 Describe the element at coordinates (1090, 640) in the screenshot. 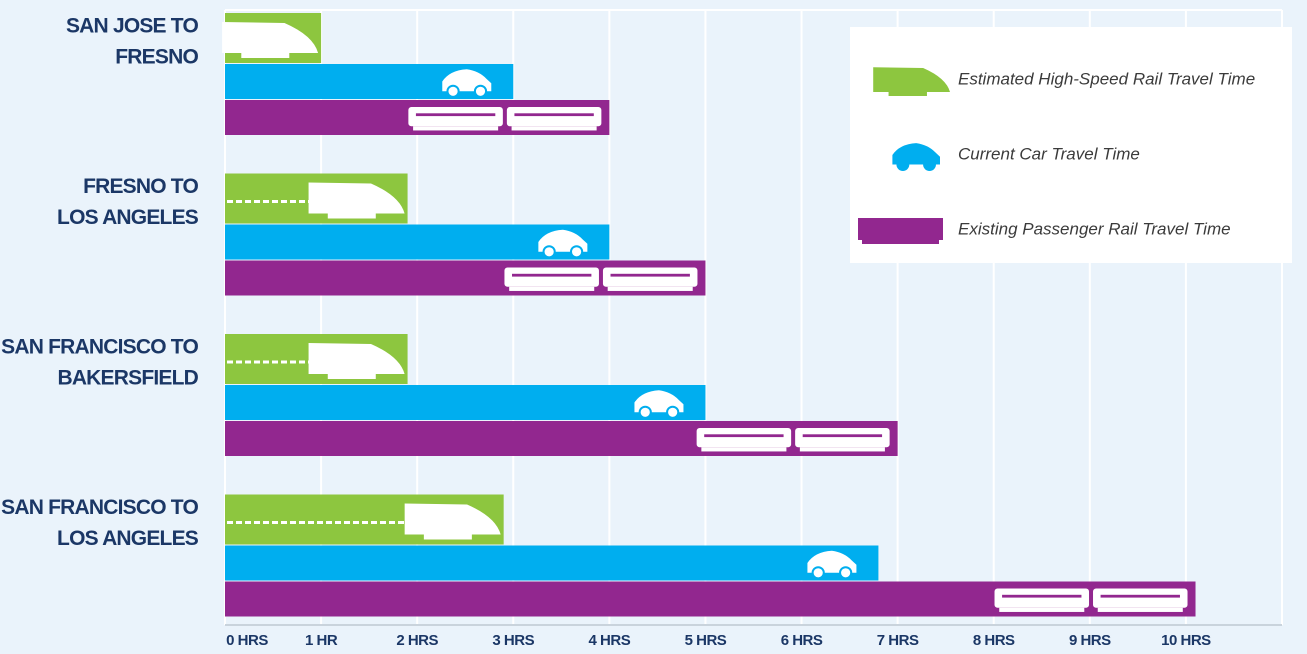

I see `x-tick-label: 9 HRS` at that location.